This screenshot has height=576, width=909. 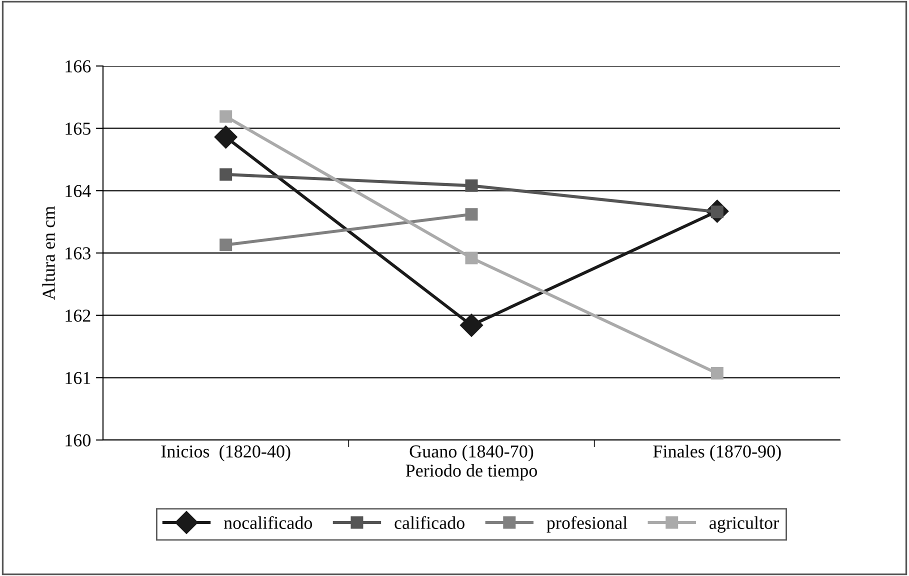 I want to click on legend-label: calificado, so click(x=429, y=522).